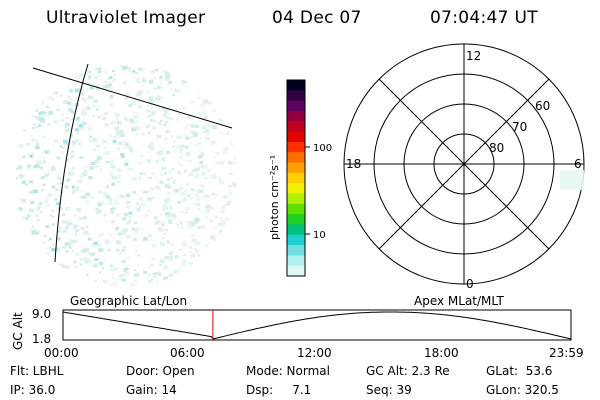 This screenshot has height=400, width=600. What do you see at coordinates (389, 390) in the screenshot?
I see `seq-field: Seq: 39` at bounding box center [389, 390].